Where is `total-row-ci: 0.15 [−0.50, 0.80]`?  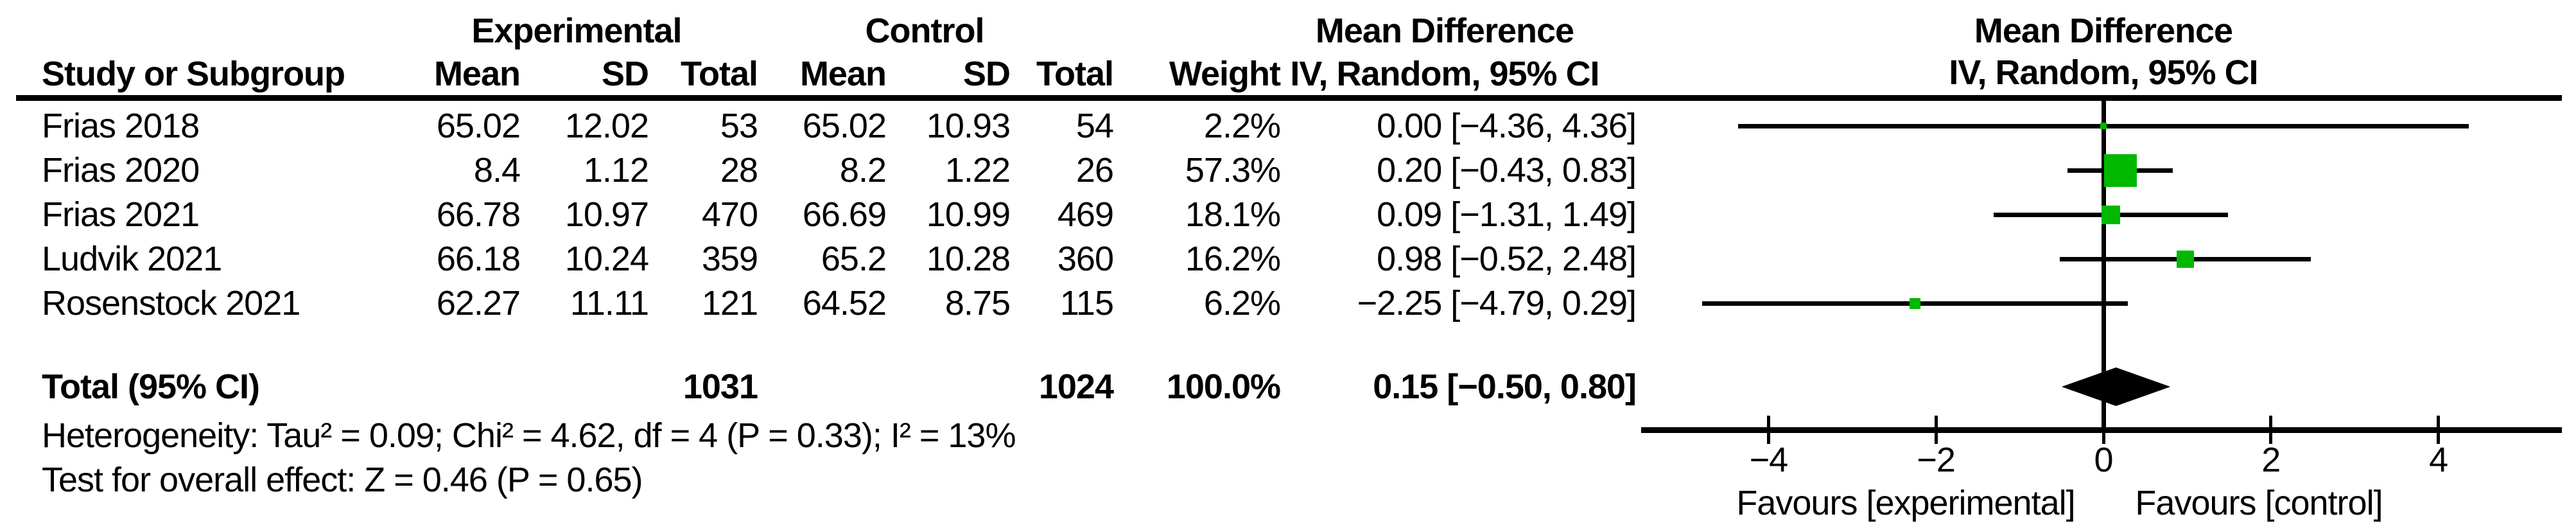 total-row-ci: 0.15 [−0.50, 0.80] is located at coordinates (1505, 386).